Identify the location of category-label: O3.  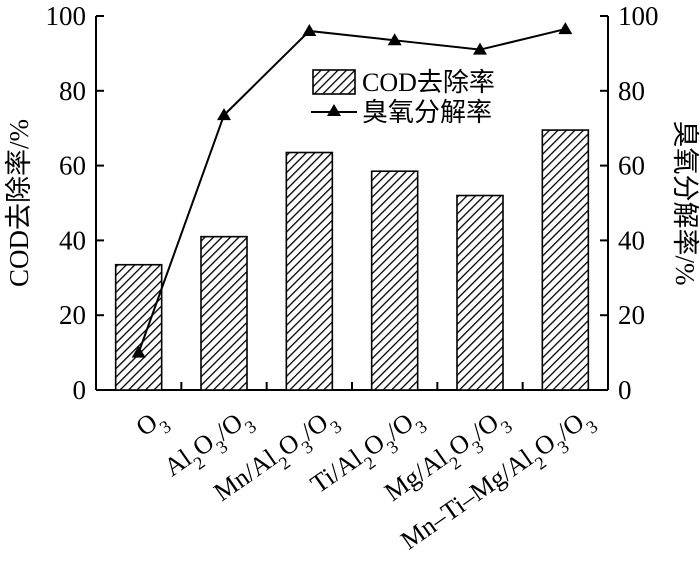
(153, 425).